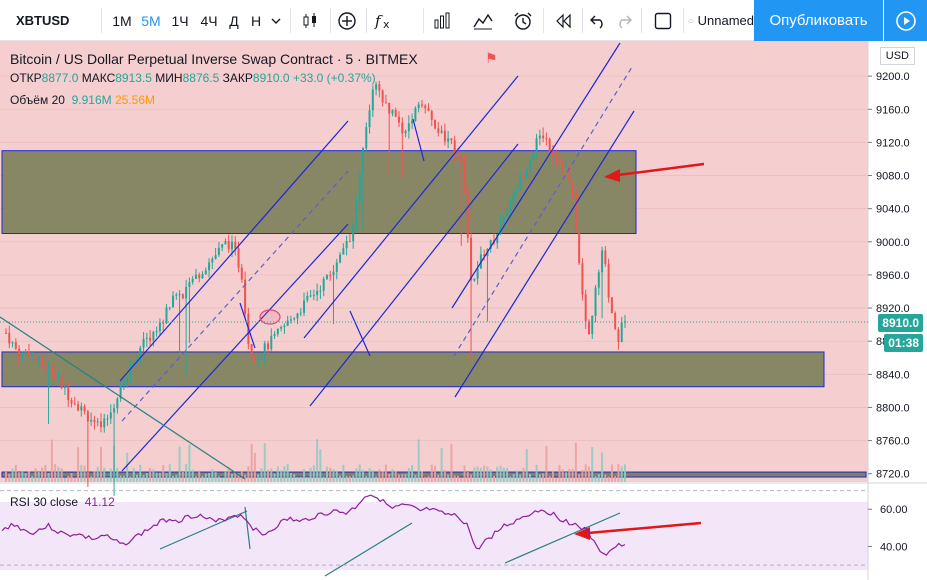 The height and width of the screenshot is (580, 927). What do you see at coordinates (818, 20) in the screenshot?
I see `publish-button: Опубликовать` at bounding box center [818, 20].